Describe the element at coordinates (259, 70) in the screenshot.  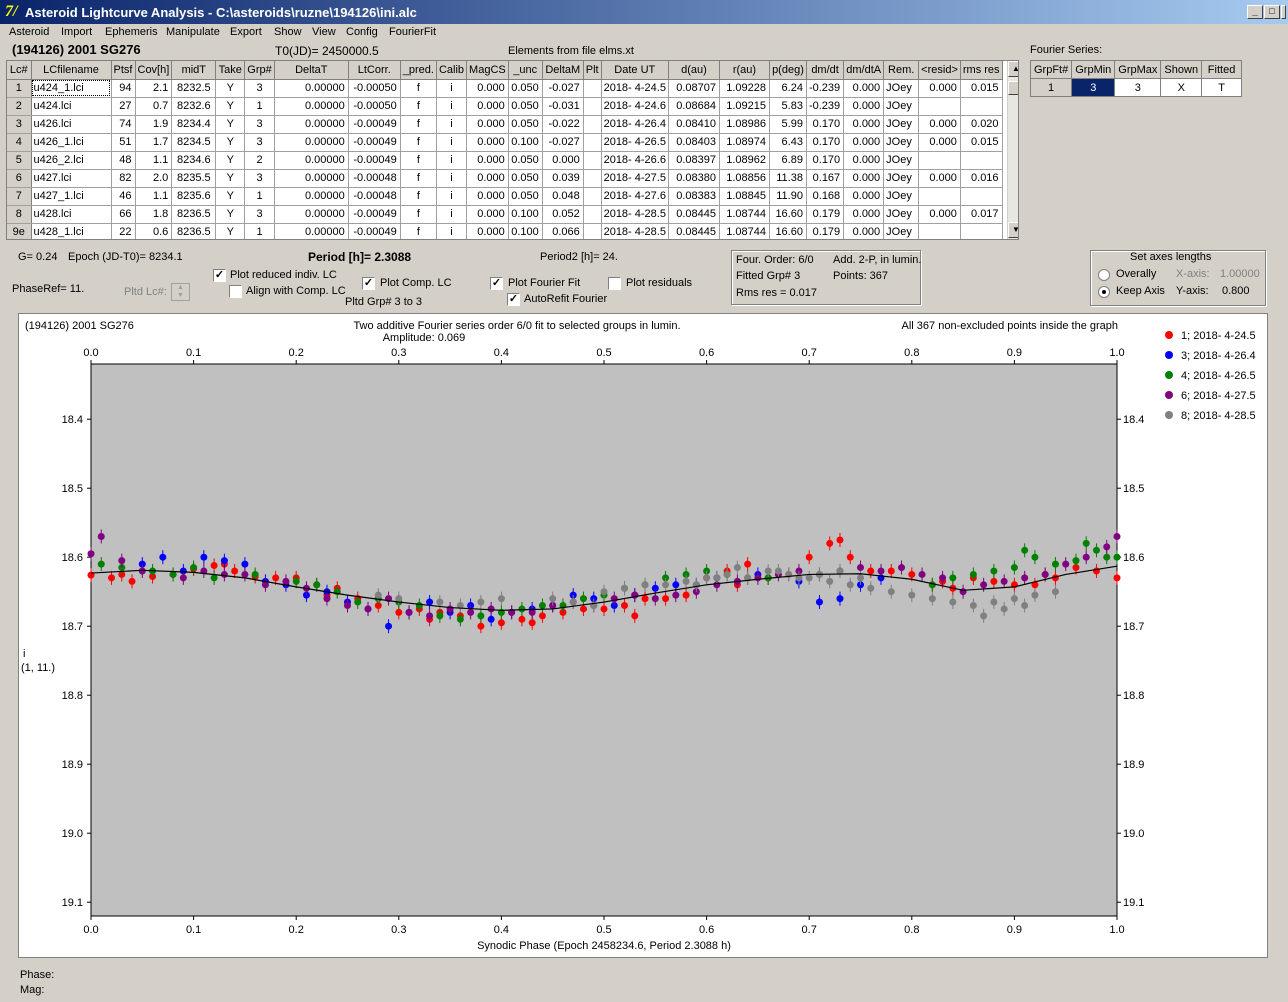
I see `col-header-6: Grp#` at that location.